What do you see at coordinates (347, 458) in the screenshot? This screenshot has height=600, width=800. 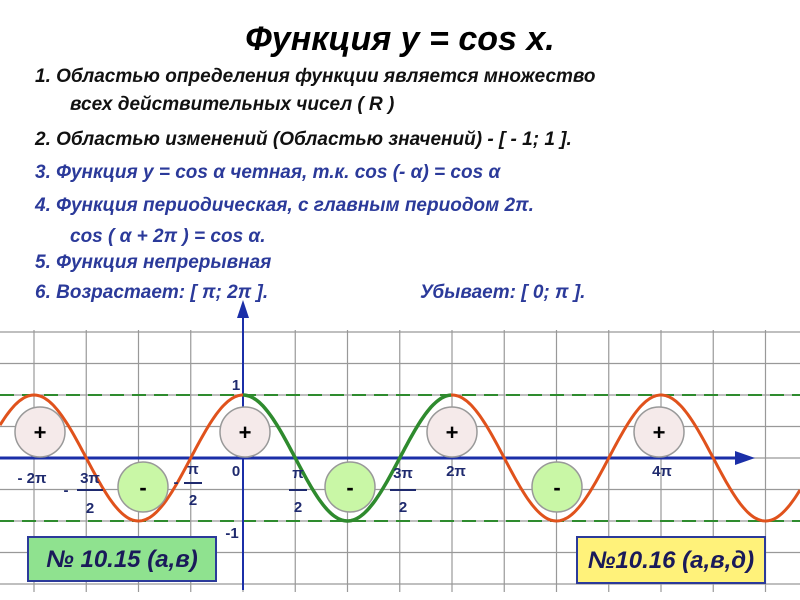 I see `cos-period` at bounding box center [347, 458].